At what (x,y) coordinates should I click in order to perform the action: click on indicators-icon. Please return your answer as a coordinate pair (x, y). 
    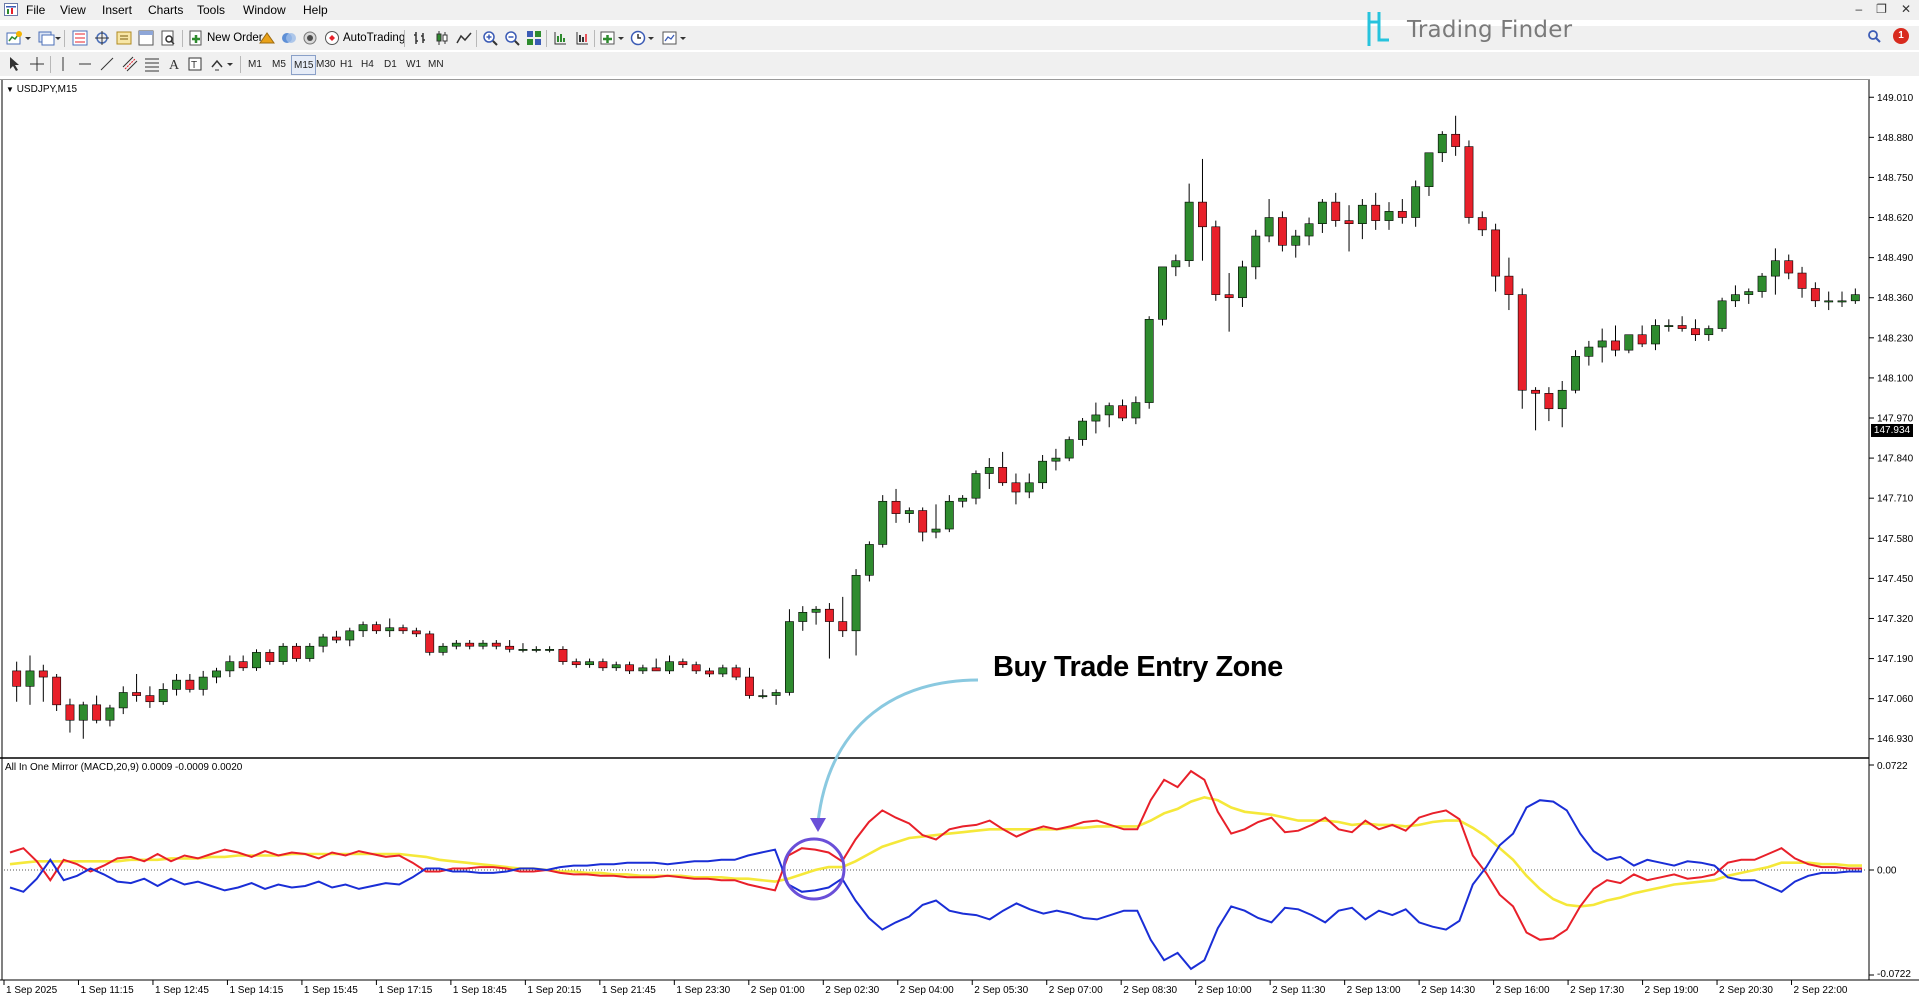
    Looking at the image, I should click on (613, 38).